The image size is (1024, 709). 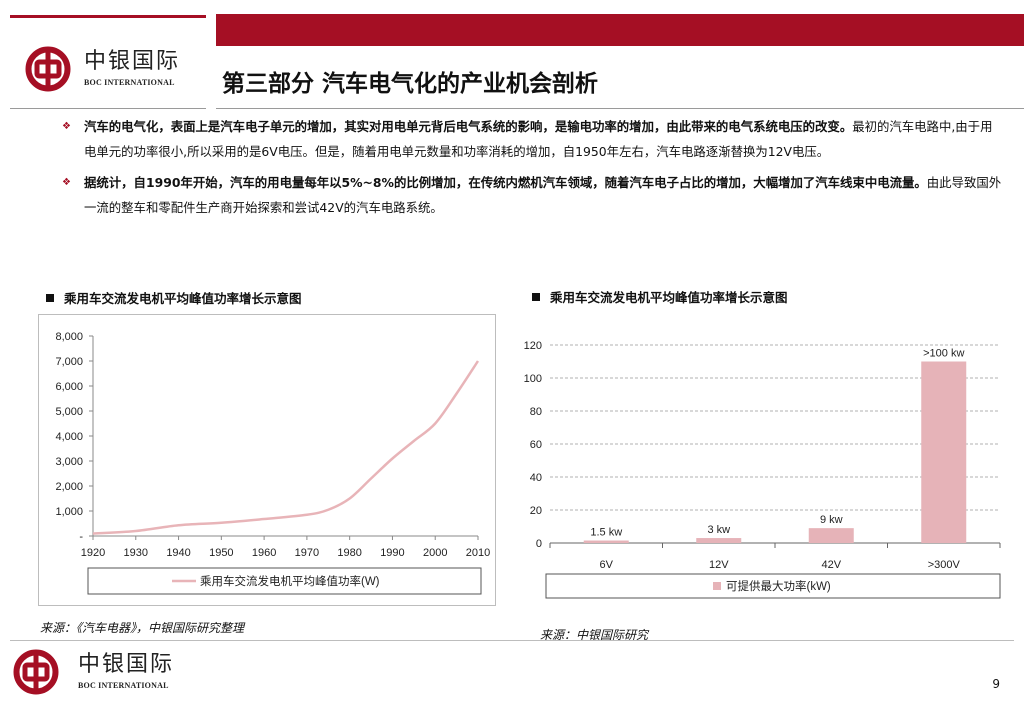 What do you see at coordinates (349, 553) in the screenshot?
I see `x-tick-label: 1980` at bounding box center [349, 553].